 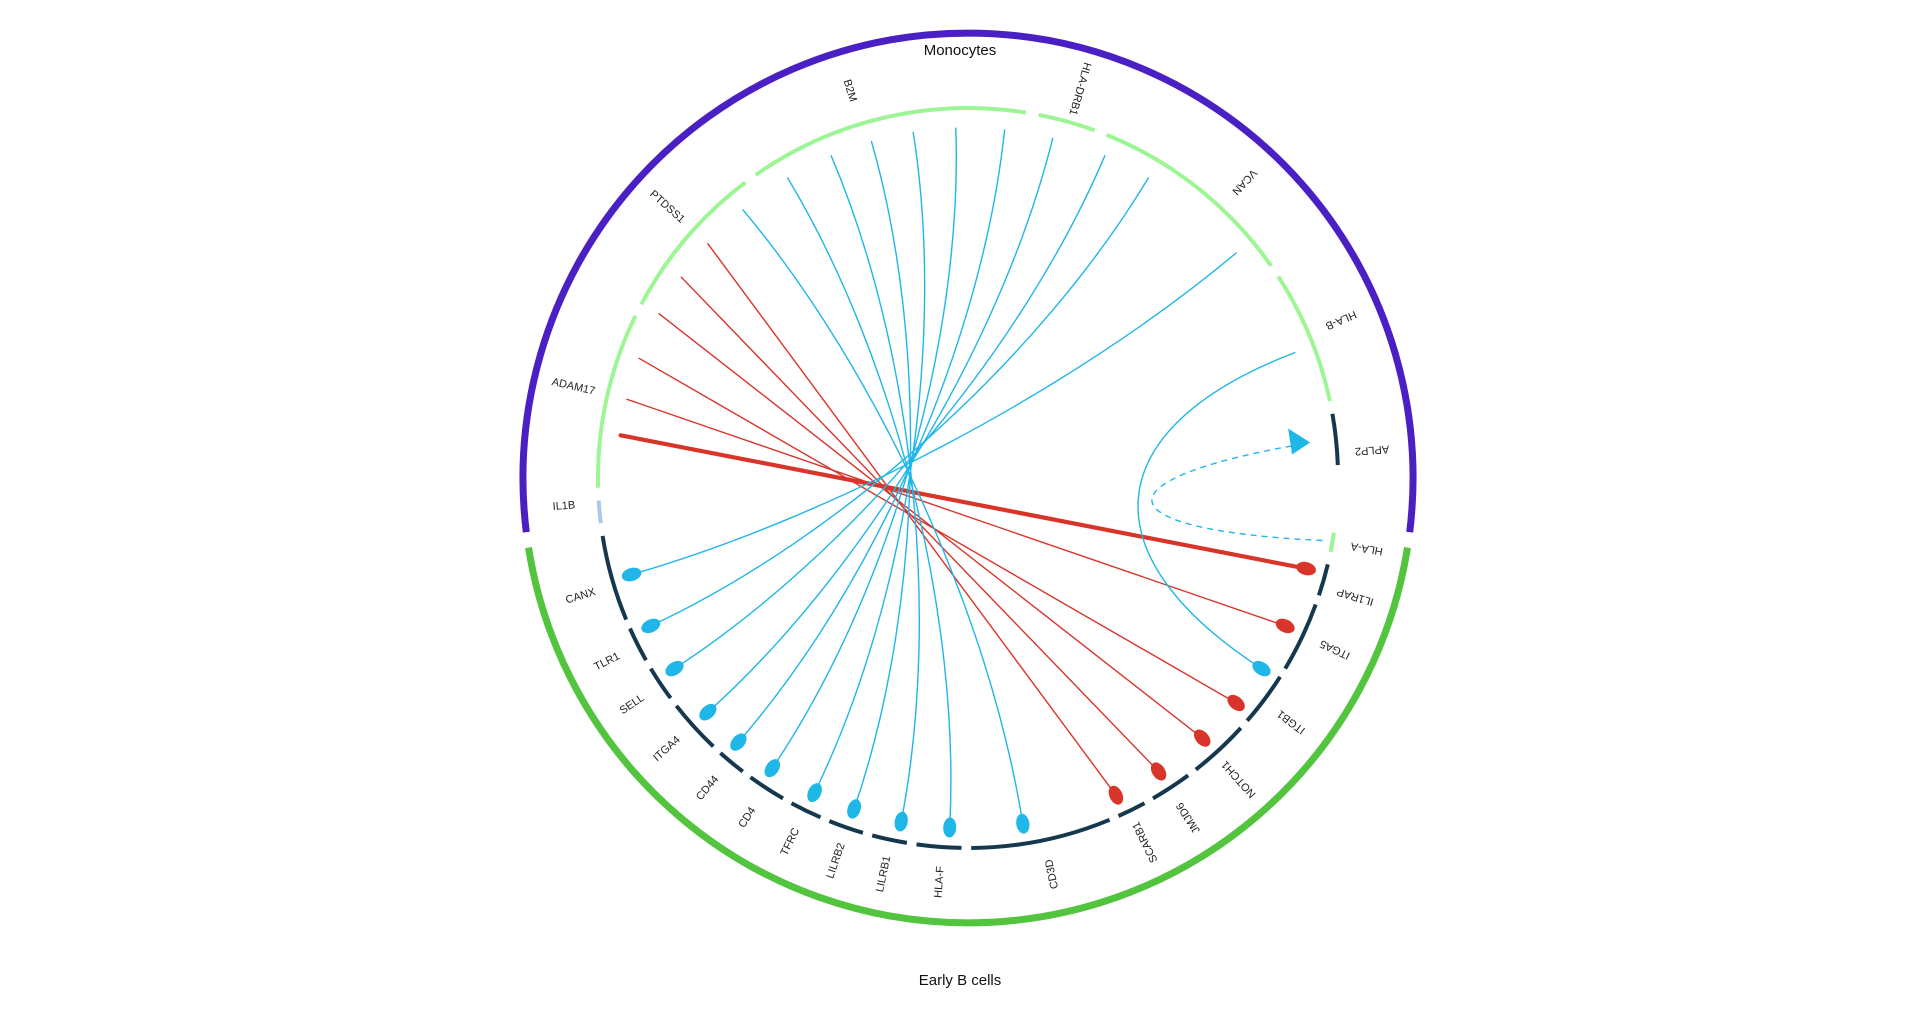 I want to click on segment-il1rap, so click(x=1323, y=580).